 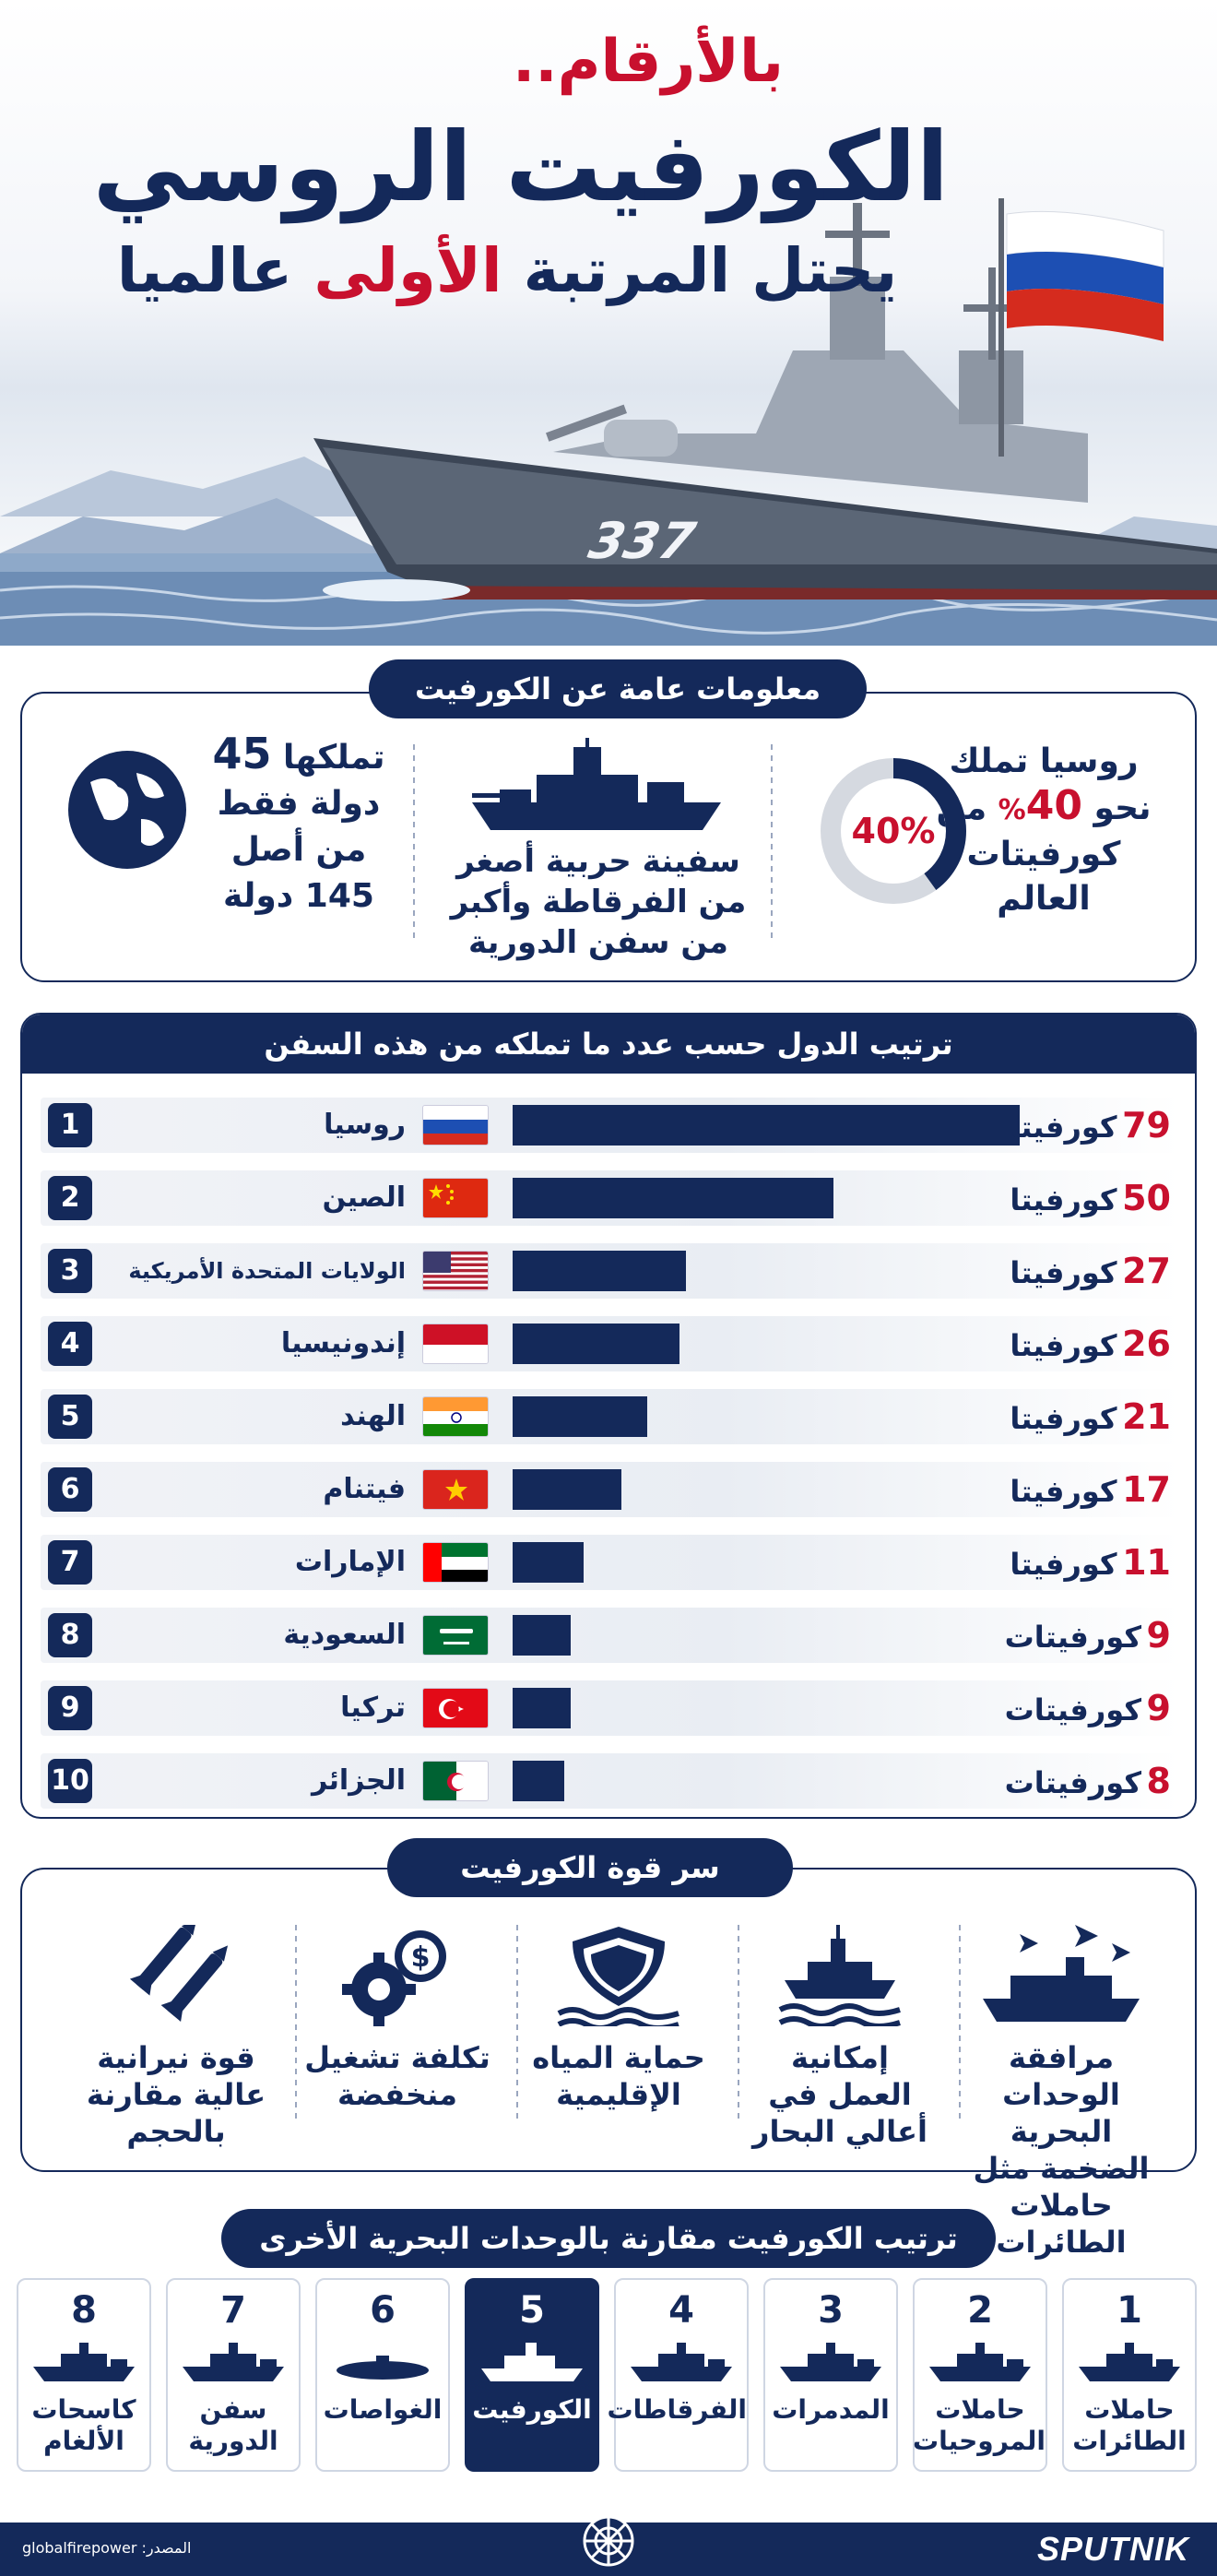 I want to click on row-background, so click(x=610, y=1708).